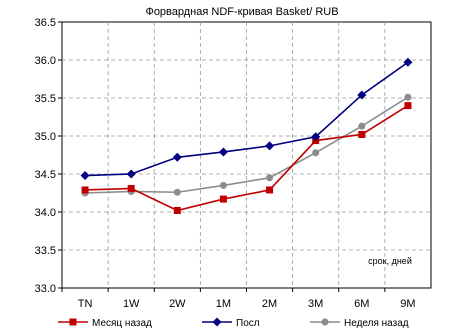 The image size is (454, 331). Describe the element at coordinates (233, 323) in the screenshot. I see `legend: Месяц назад Посл Неделя назад` at that location.